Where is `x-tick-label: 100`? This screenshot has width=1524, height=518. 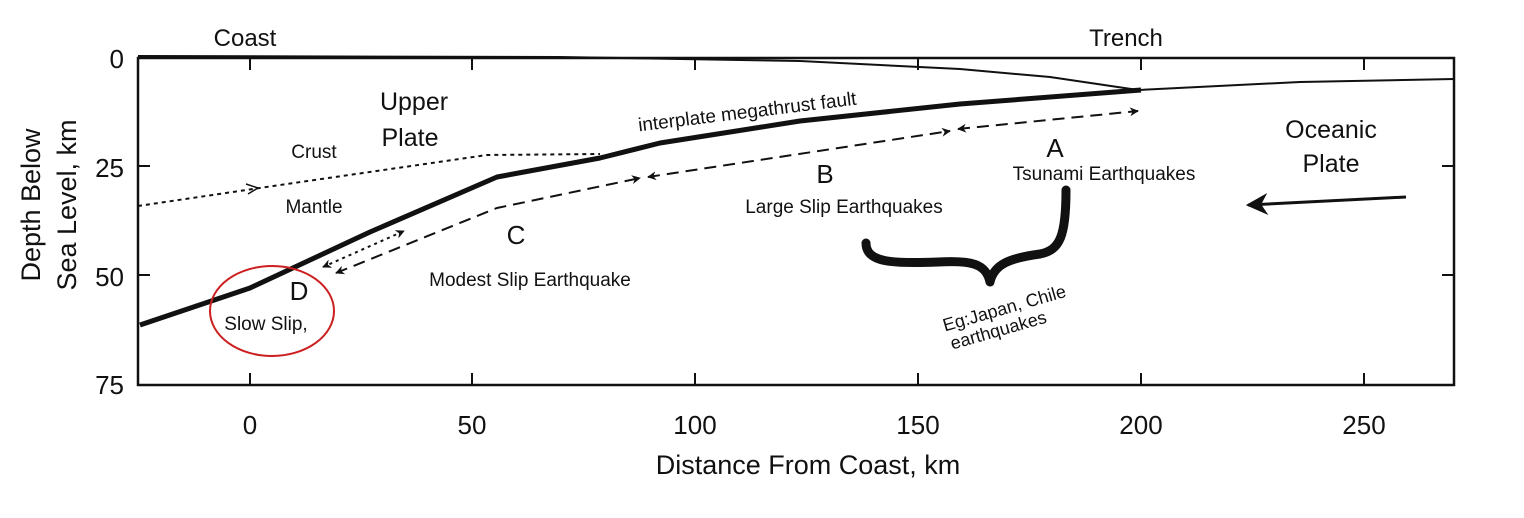
x-tick-label: 100 is located at coordinates (694, 425).